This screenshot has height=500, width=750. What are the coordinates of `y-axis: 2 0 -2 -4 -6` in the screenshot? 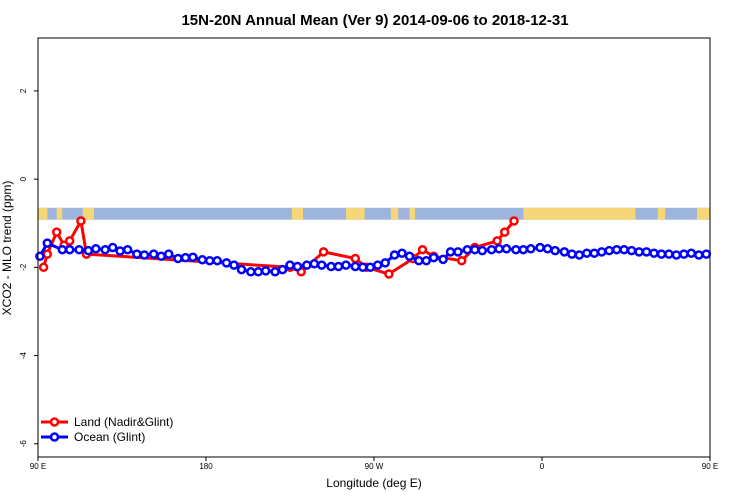 It's located at (28, 267).